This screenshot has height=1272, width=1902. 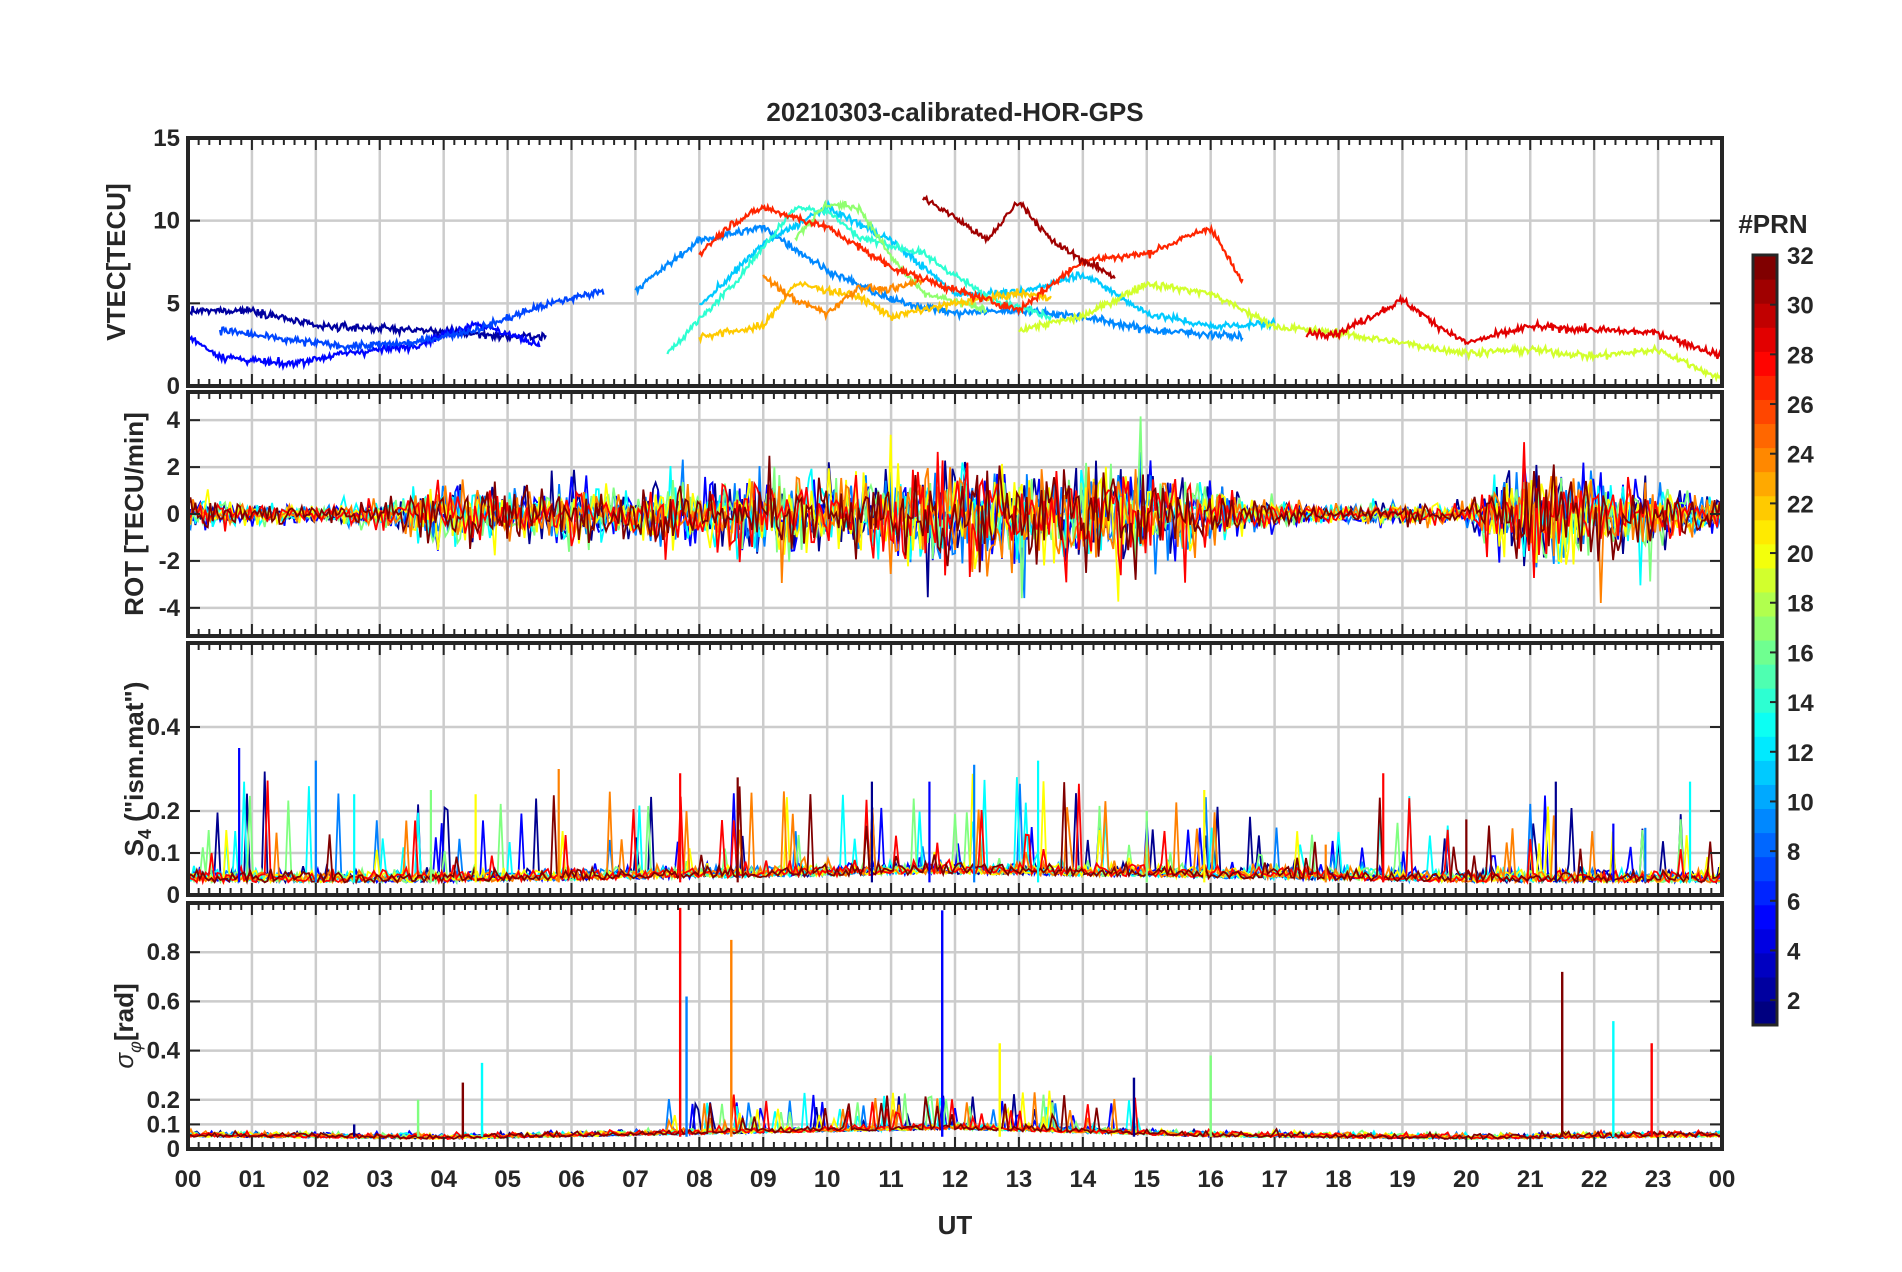 I want to click on colorbar-tick-label: 30, so click(x=1800, y=306).